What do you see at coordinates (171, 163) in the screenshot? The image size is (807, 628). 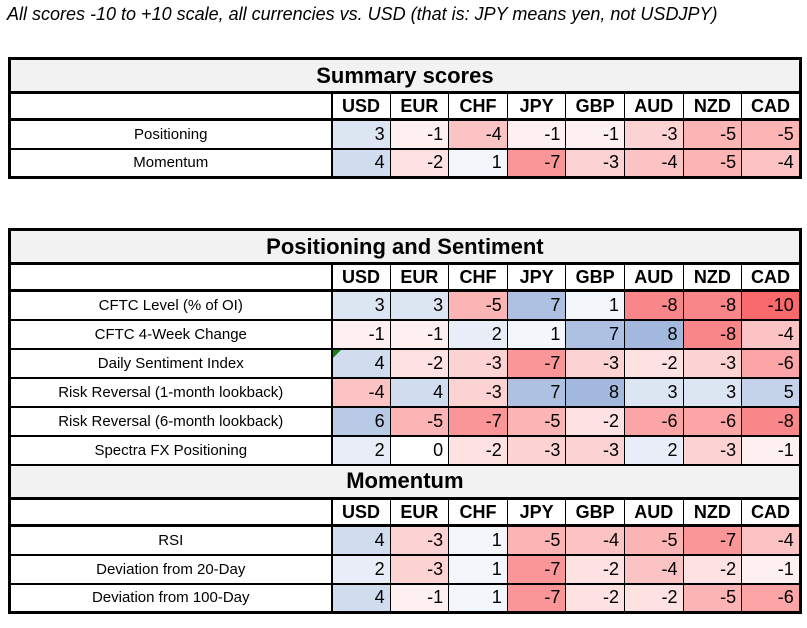 I see `row-label: Momentum` at bounding box center [171, 163].